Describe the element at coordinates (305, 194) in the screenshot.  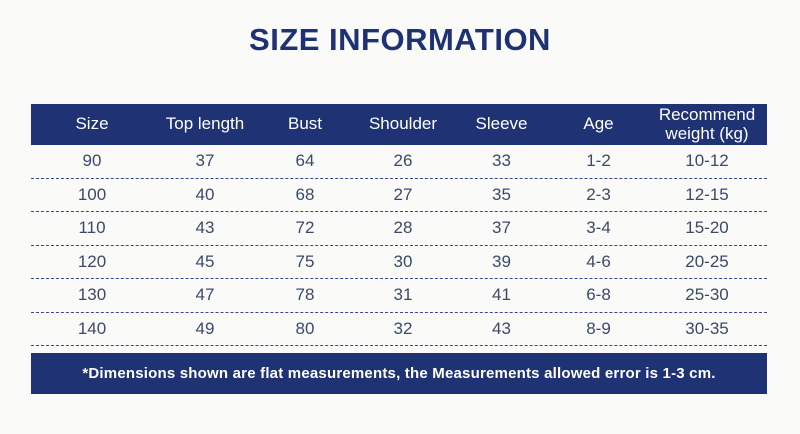
I see `cell-bust: 68` at that location.